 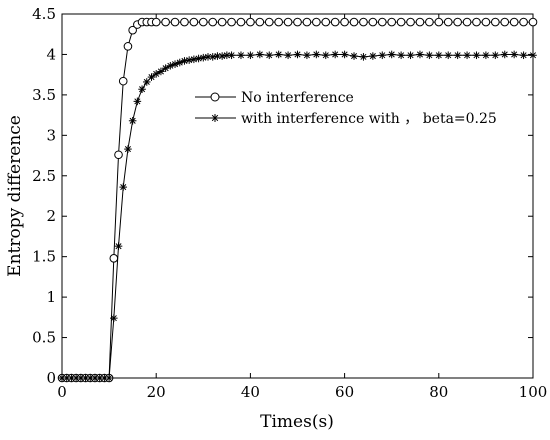 I want to click on y-tick-label: 3.5, so click(x=44, y=95).